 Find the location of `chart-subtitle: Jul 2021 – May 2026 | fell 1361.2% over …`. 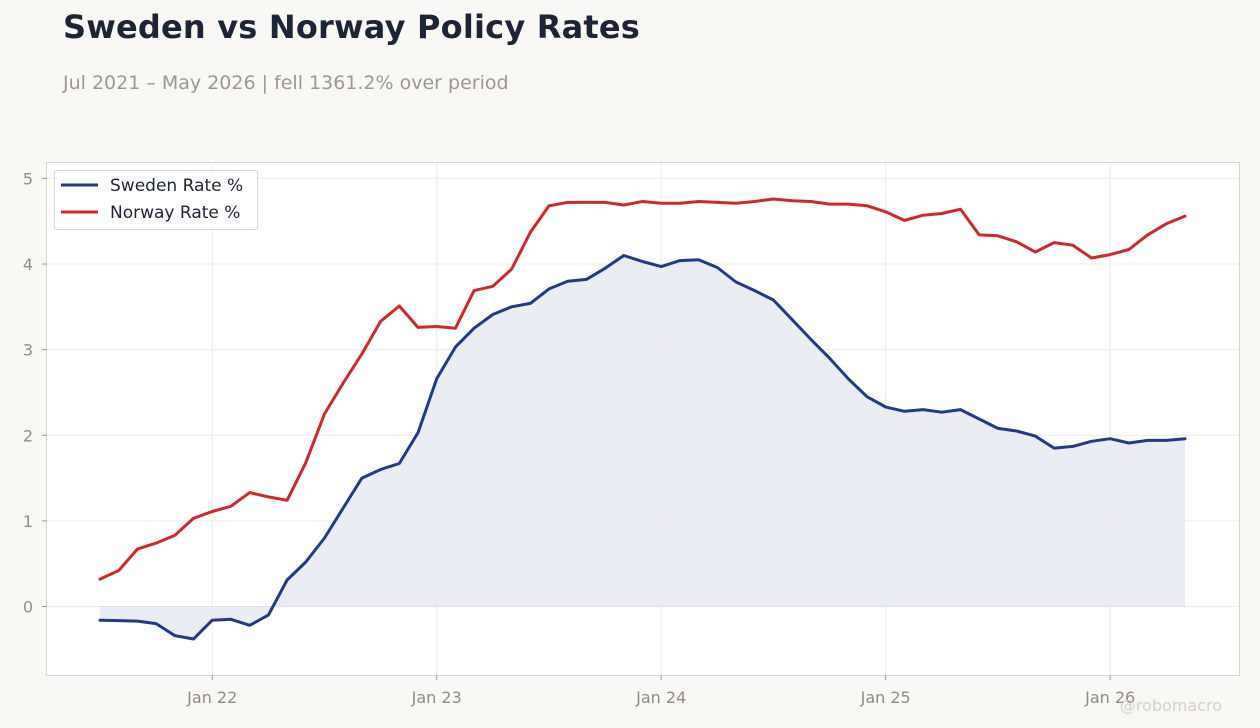

chart-subtitle: Jul 2021 – May 2026 | fell 1361.2% over … is located at coordinates (286, 83).